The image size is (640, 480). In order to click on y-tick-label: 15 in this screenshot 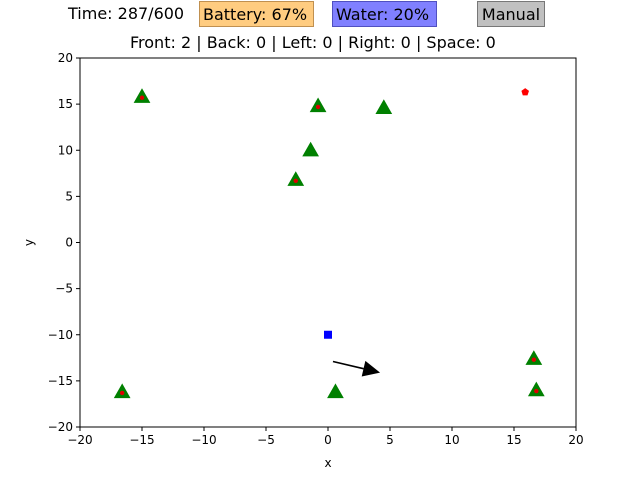, I will do `click(65, 104)`.